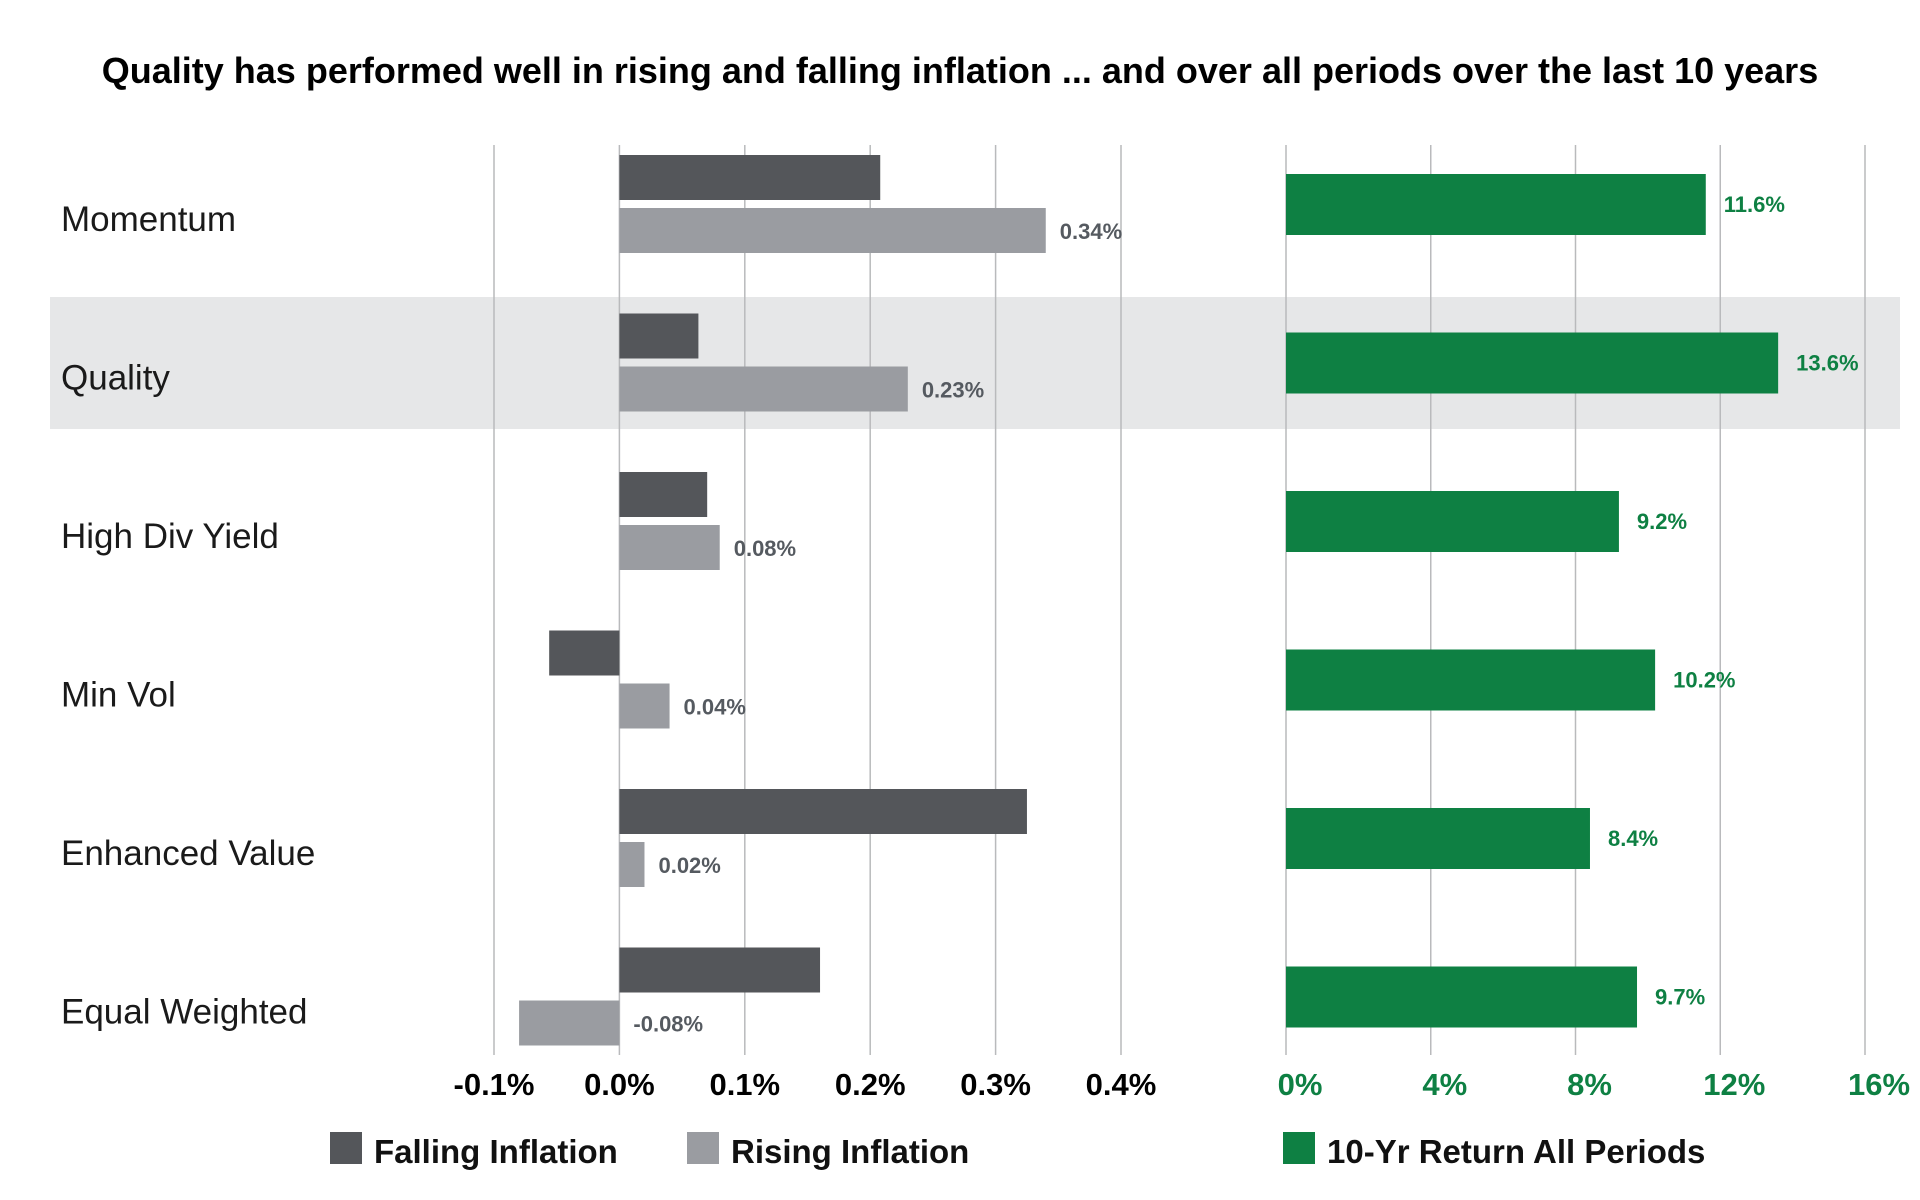 The image size is (1920, 1200). I want to click on bar-falling-inflation-quality, so click(659, 336).